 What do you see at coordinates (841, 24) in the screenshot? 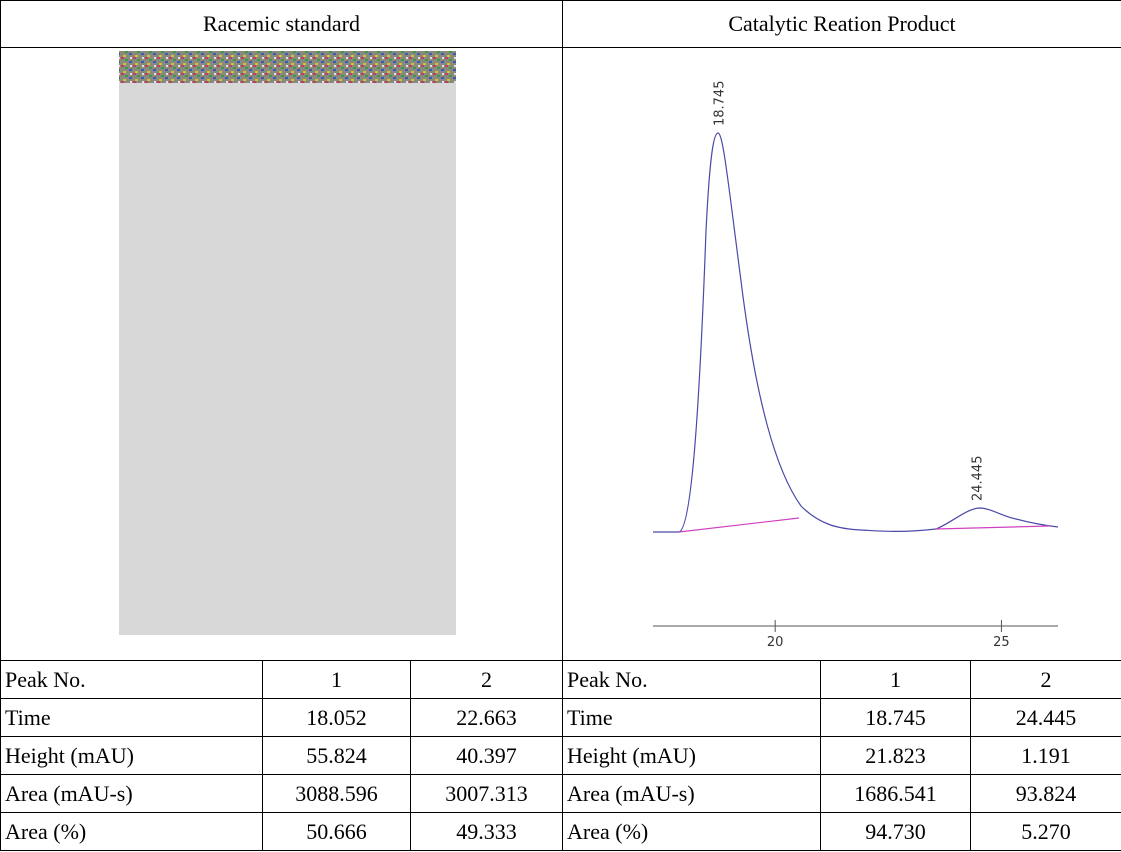
I see `column-title: Catalytic Reation Product` at bounding box center [841, 24].